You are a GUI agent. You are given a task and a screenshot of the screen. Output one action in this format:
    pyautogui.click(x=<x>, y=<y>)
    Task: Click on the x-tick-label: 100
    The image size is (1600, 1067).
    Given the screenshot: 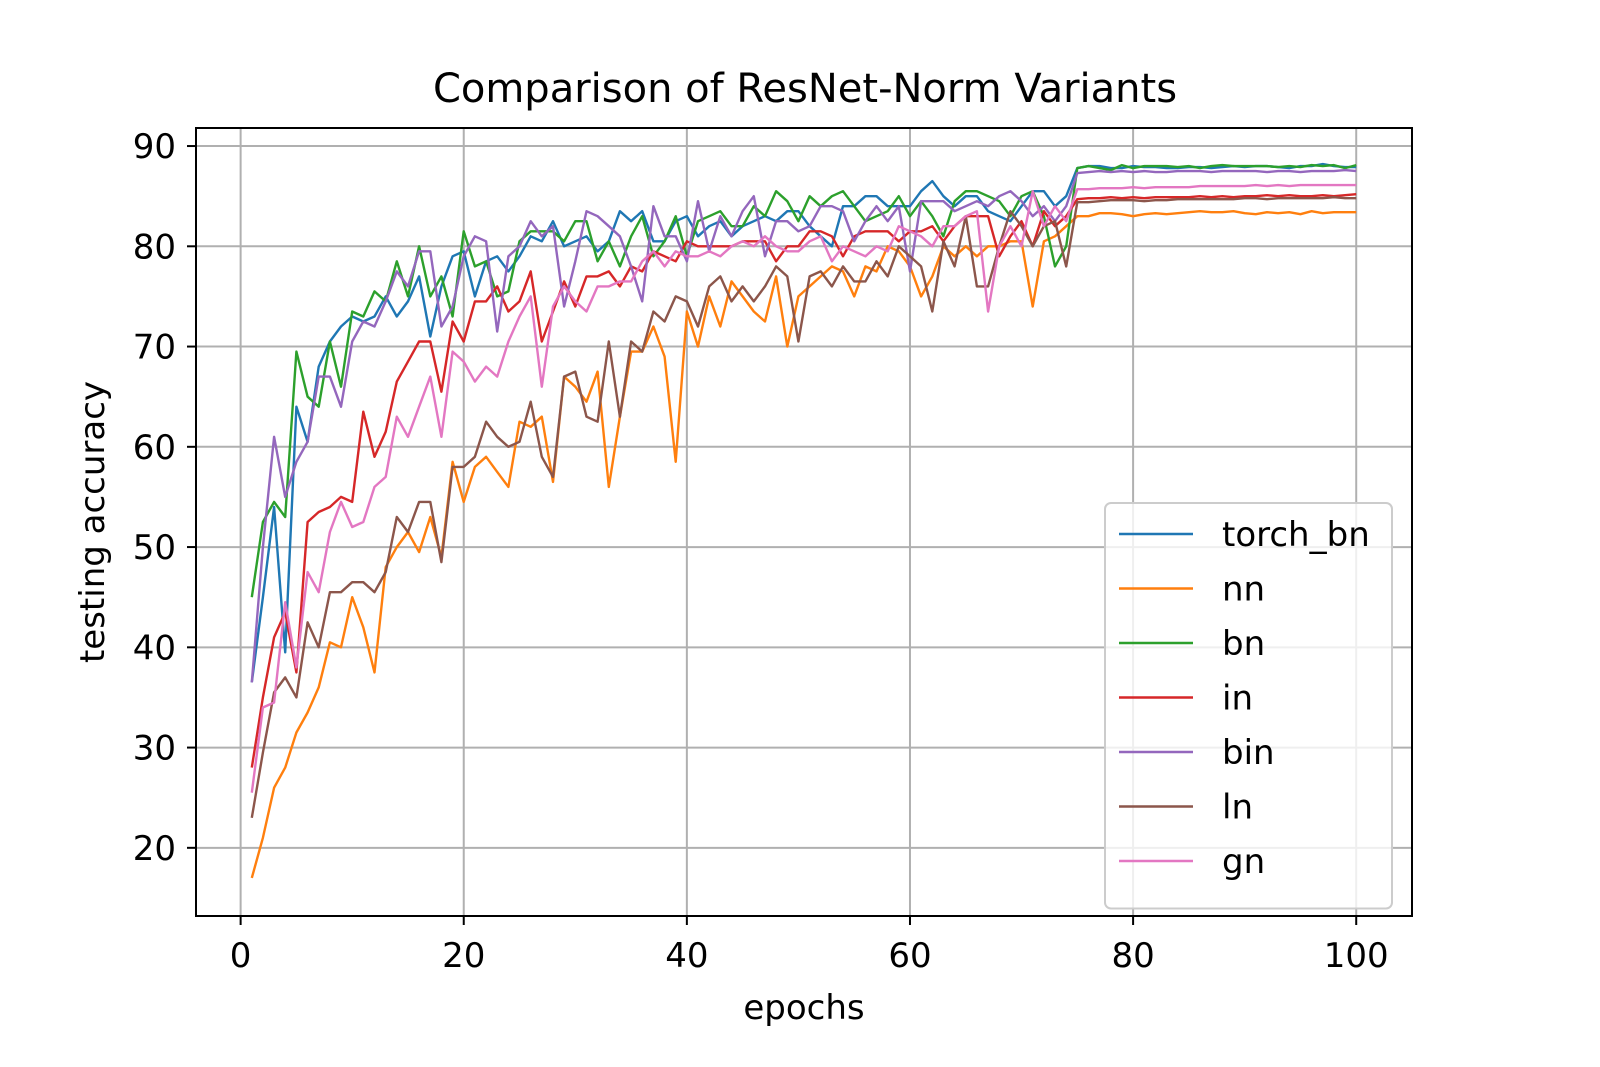 What is the action you would take?
    pyautogui.click(x=1356, y=956)
    